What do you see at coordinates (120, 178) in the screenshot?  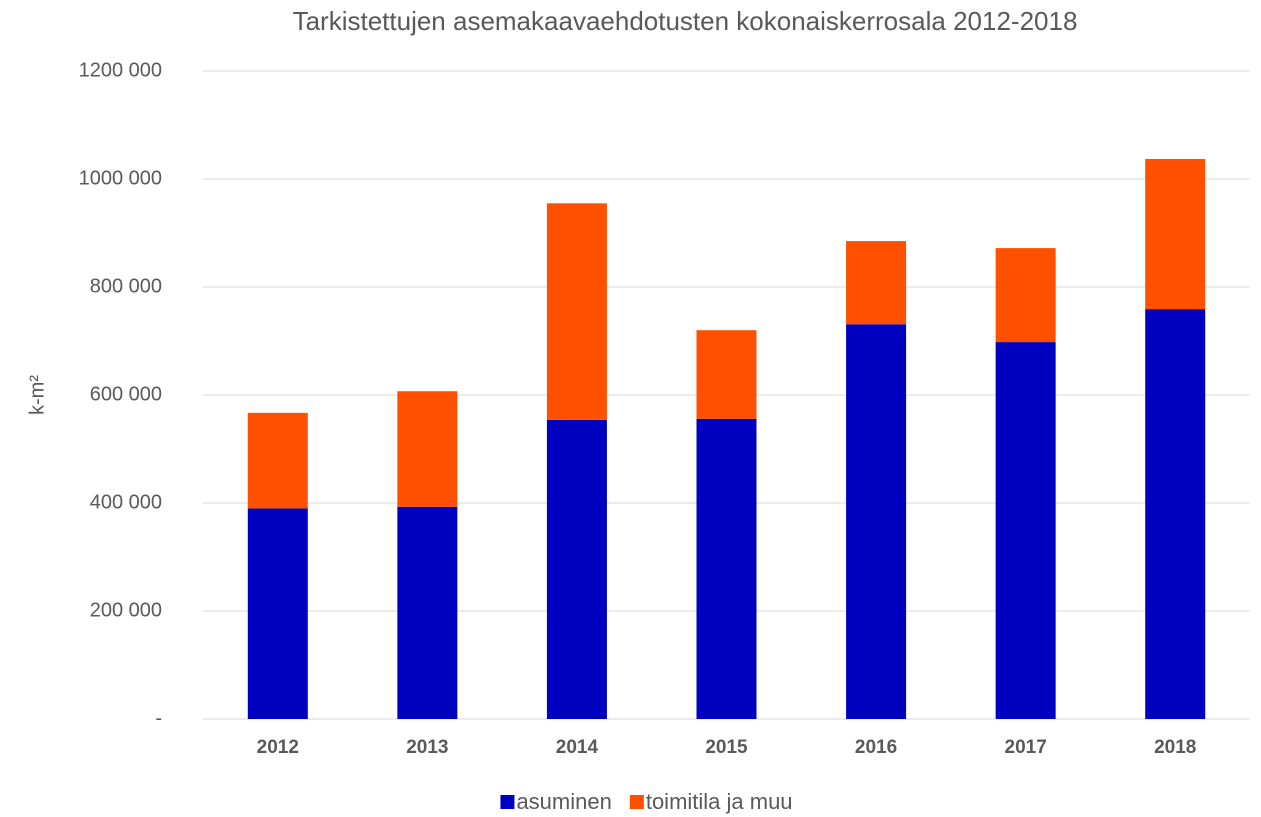 I see `y-tick-label: 1000 000` at bounding box center [120, 178].